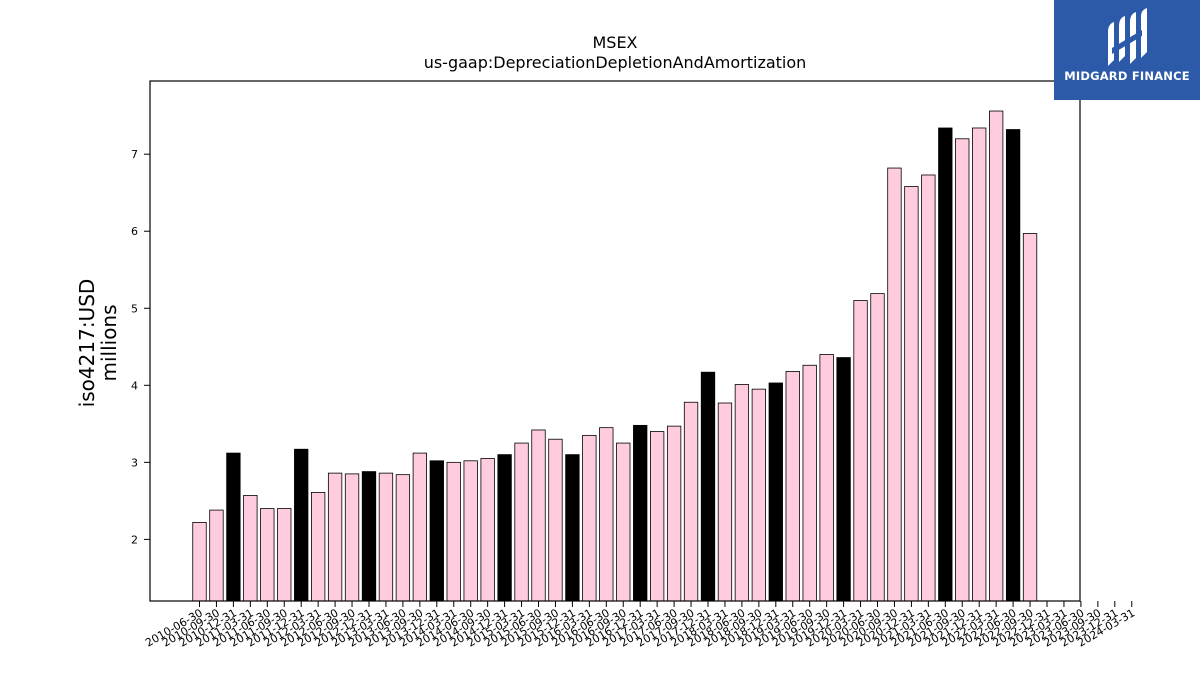 Image resolution: width=1200 pixels, height=675 pixels. Describe the element at coordinates (134, 308) in the screenshot. I see `y-tick-label: 5` at that location.